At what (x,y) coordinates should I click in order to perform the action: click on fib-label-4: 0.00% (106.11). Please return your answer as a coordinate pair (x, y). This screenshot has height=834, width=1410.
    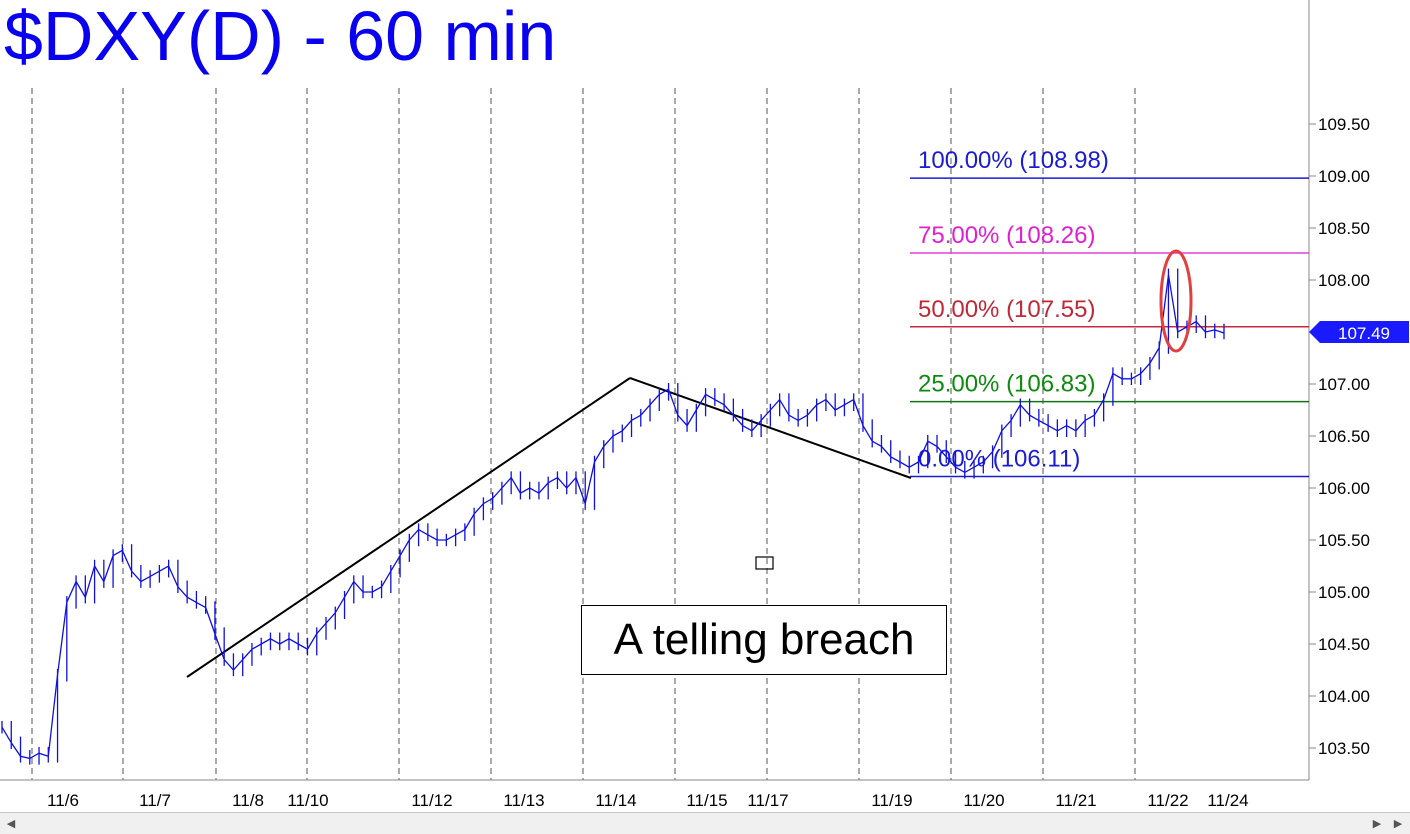
    Looking at the image, I should click on (999, 459).